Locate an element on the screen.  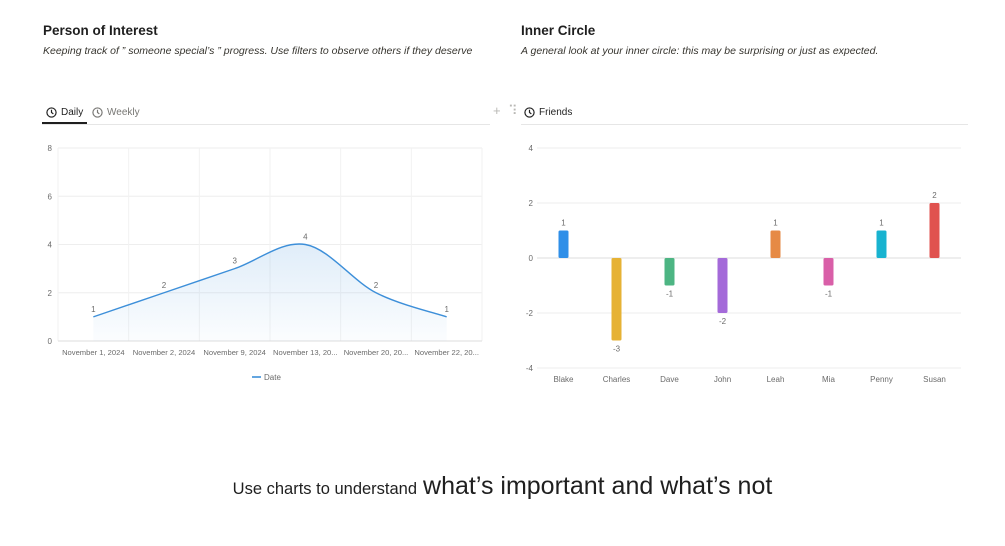
x-tick-label: Dave is located at coordinates (669, 379).